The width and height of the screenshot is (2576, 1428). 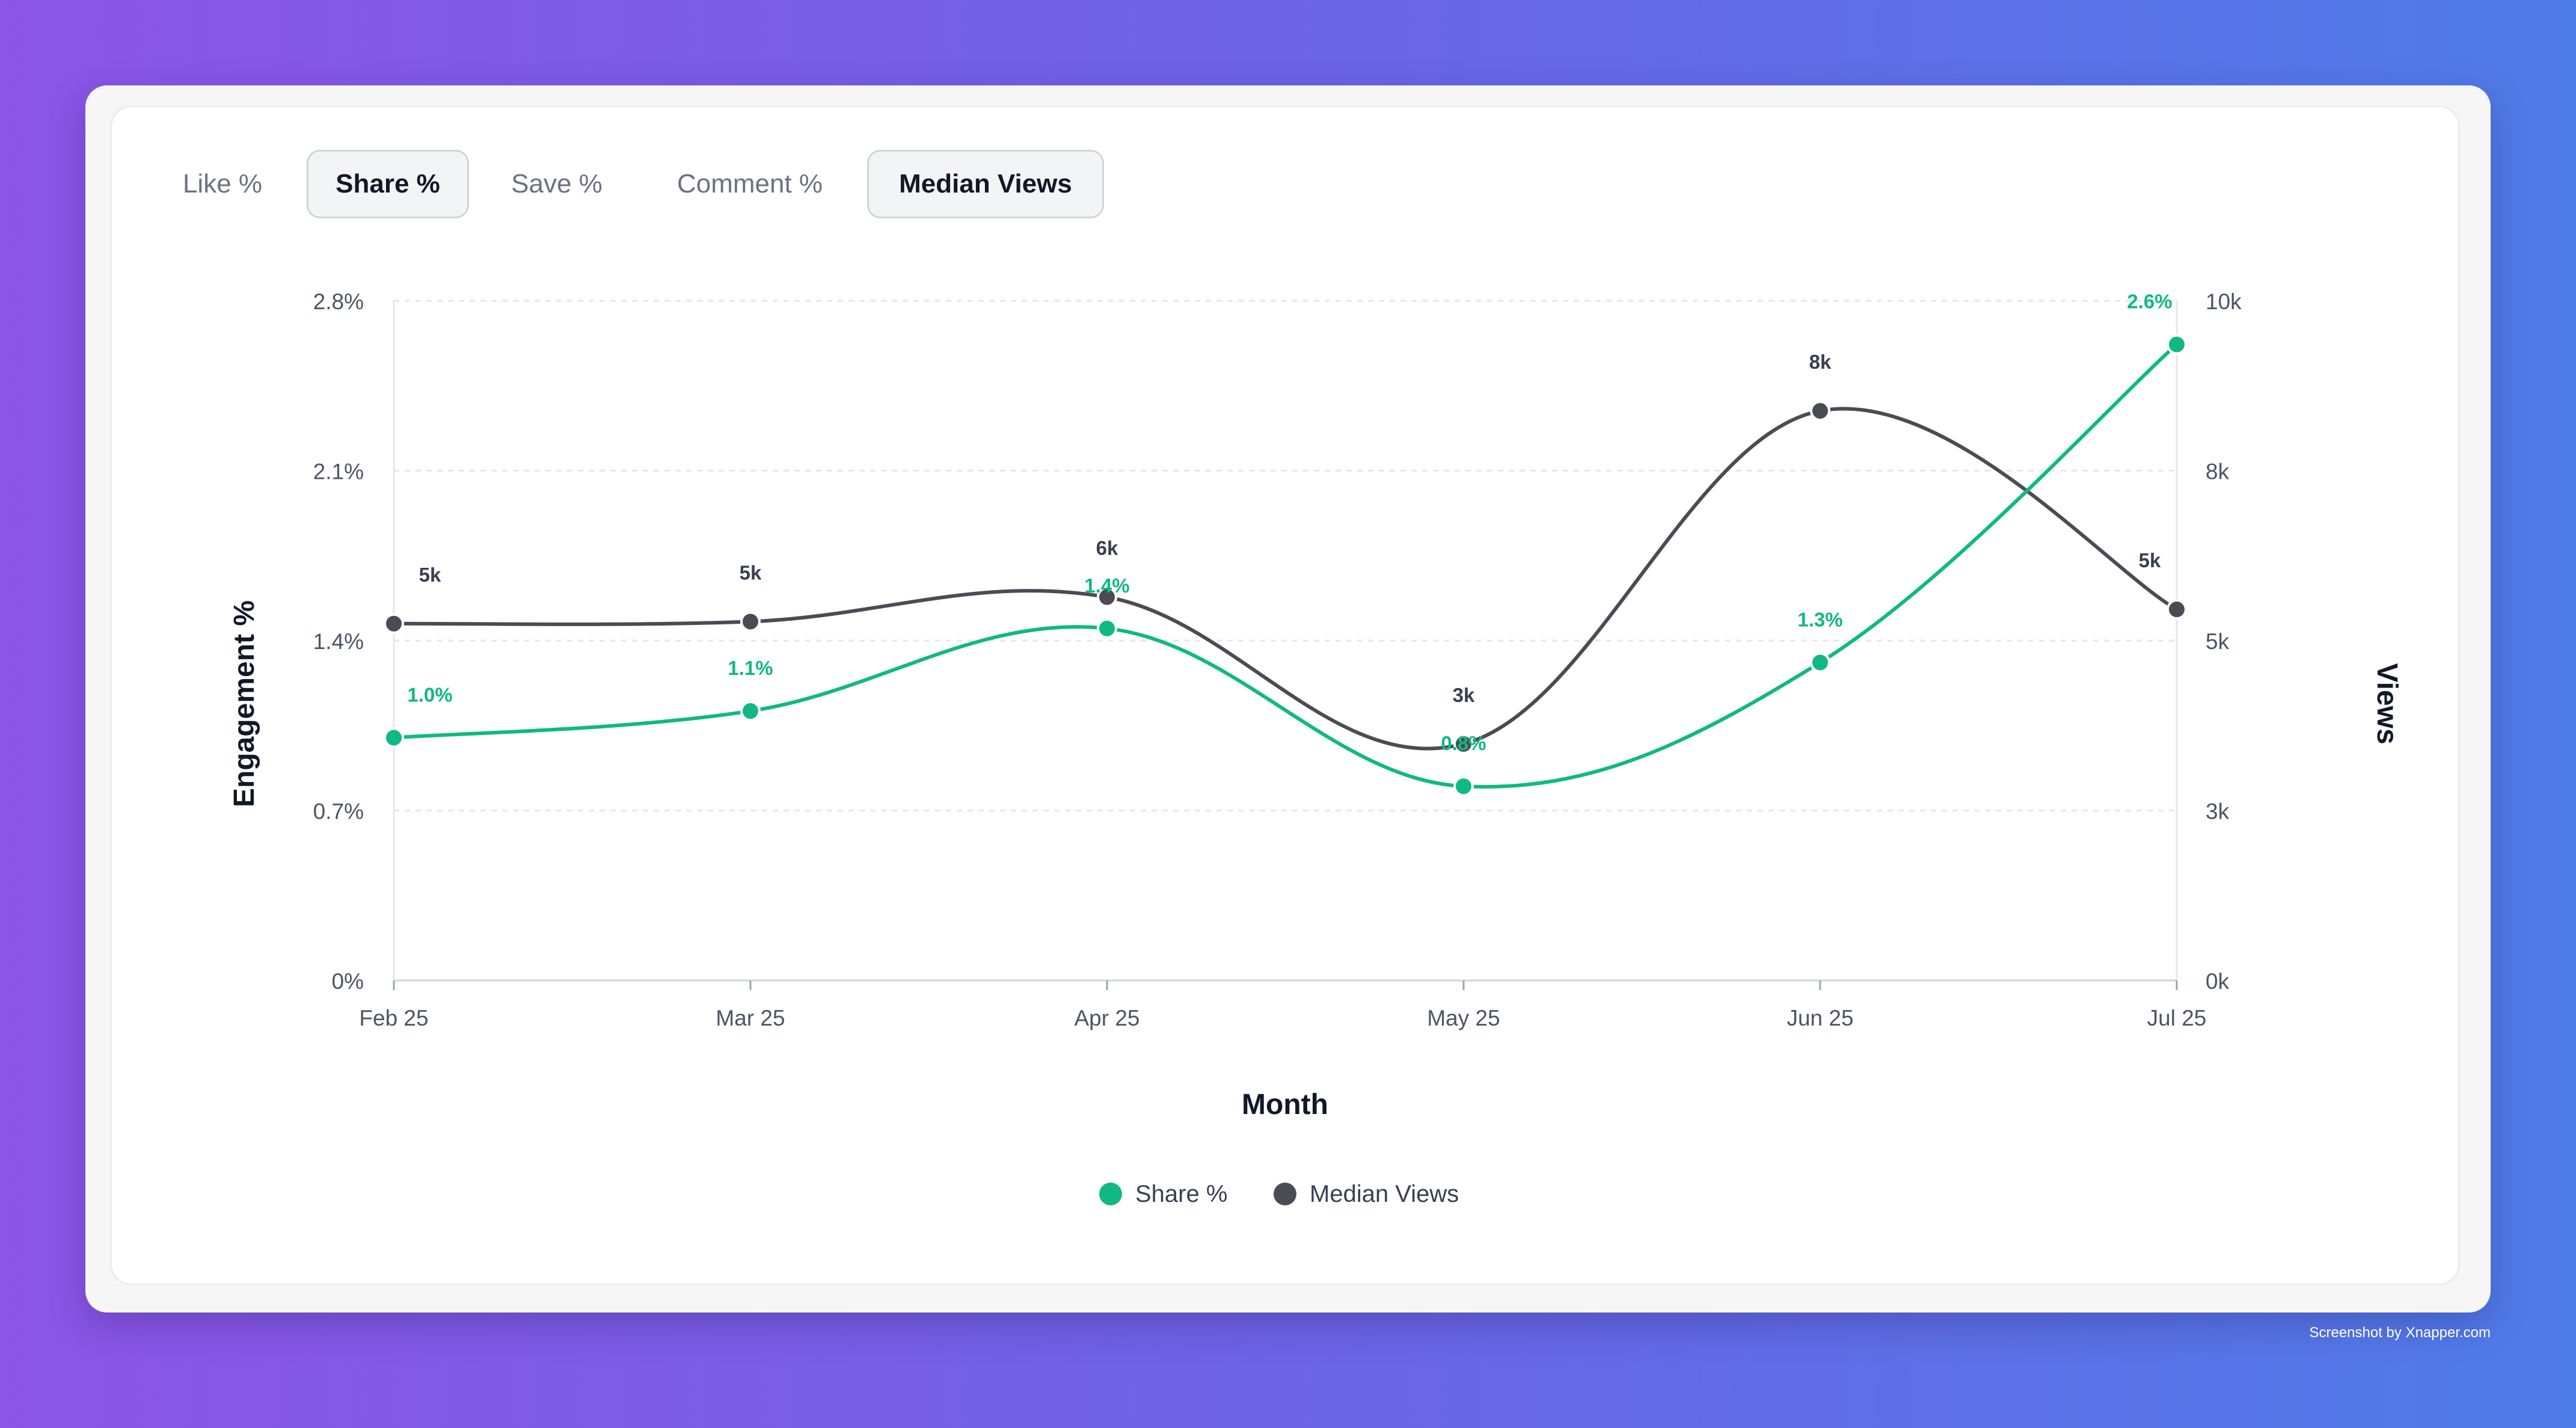 What do you see at coordinates (1819, 1018) in the screenshot?
I see `x-tick-label: Jun 25` at bounding box center [1819, 1018].